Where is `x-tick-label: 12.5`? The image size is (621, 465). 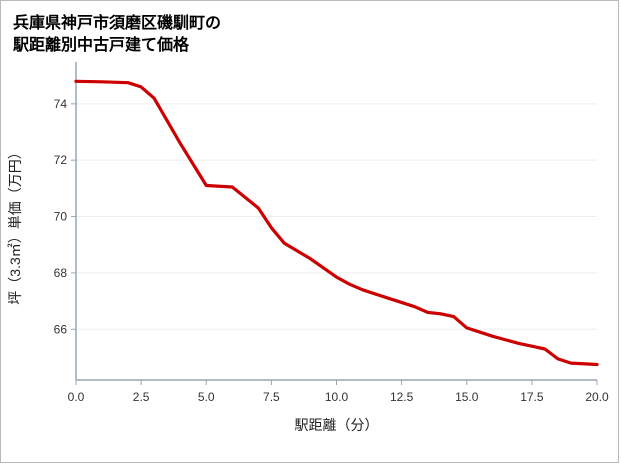
x-tick-label: 12.5 is located at coordinates (402, 397).